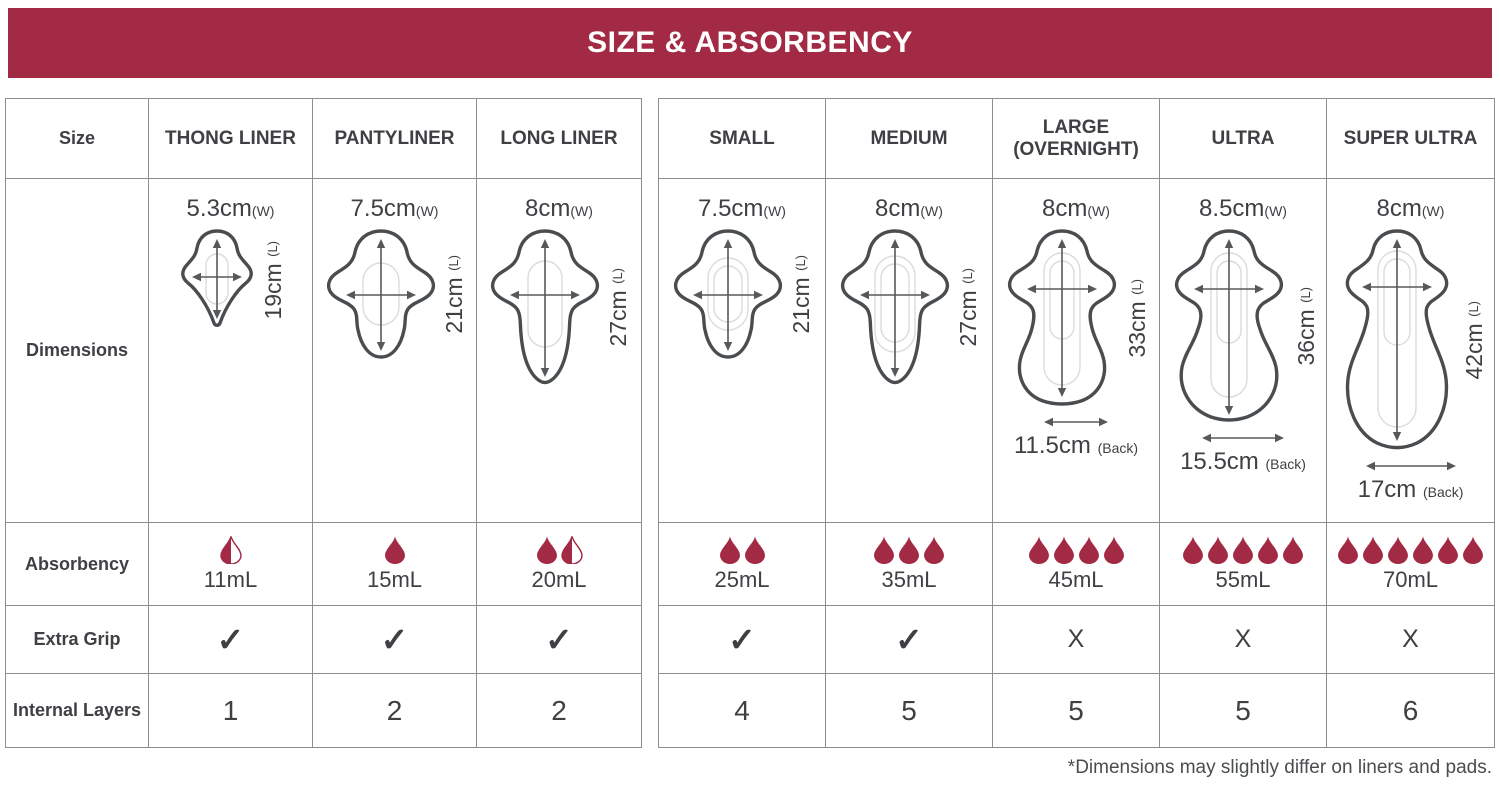 This screenshot has height=785, width=1500. I want to click on absorbency-cell-long-liner: 20mL, so click(559, 564).